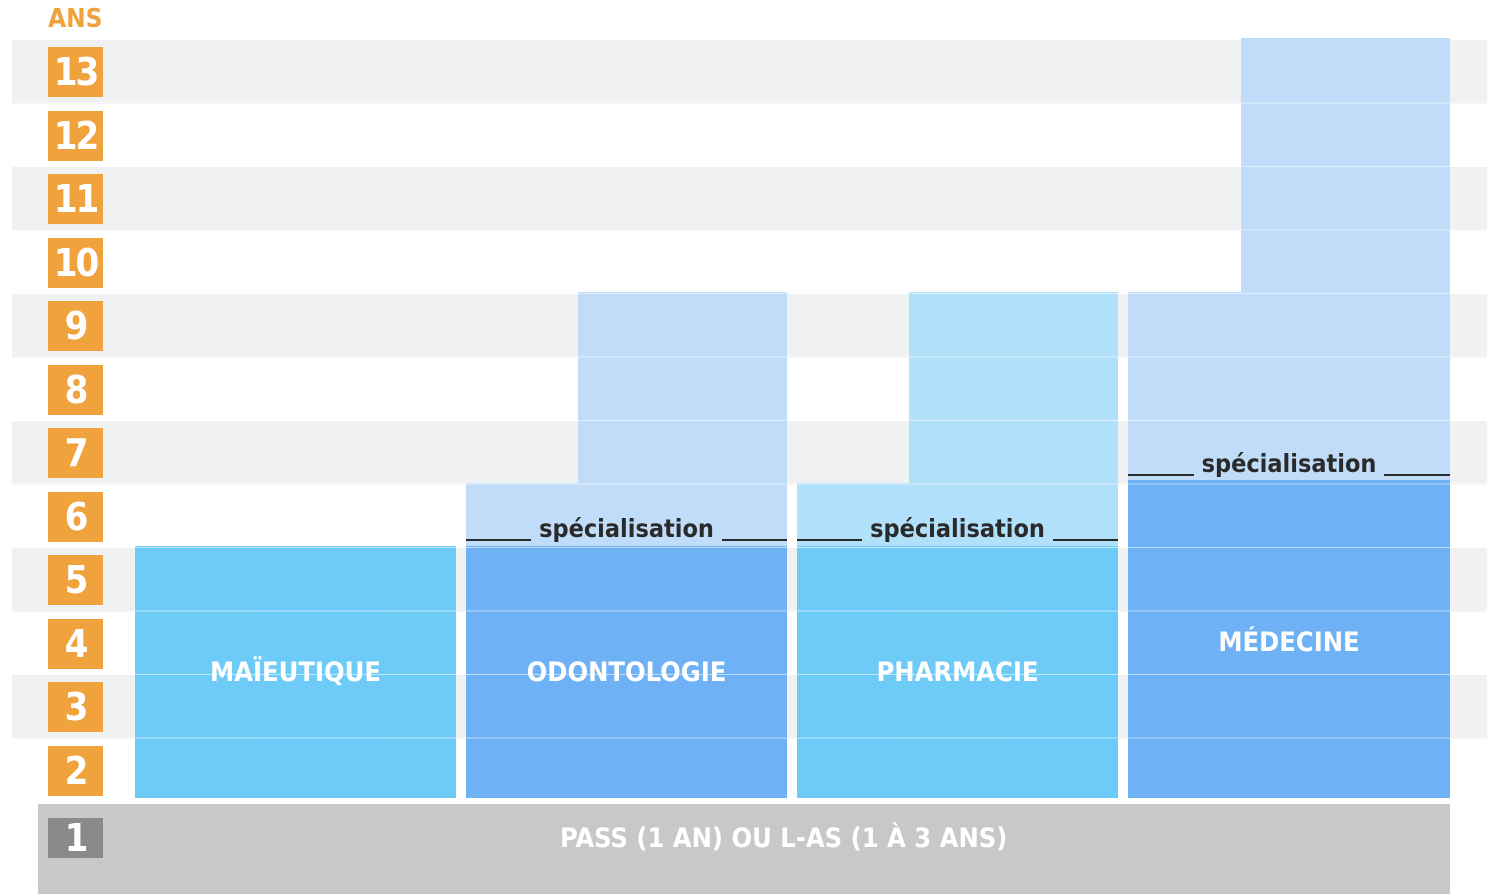 Image resolution: width=1487 pixels, height=894 pixels. Describe the element at coordinates (75, 135) in the screenshot. I see `year-badge: 12` at that location.